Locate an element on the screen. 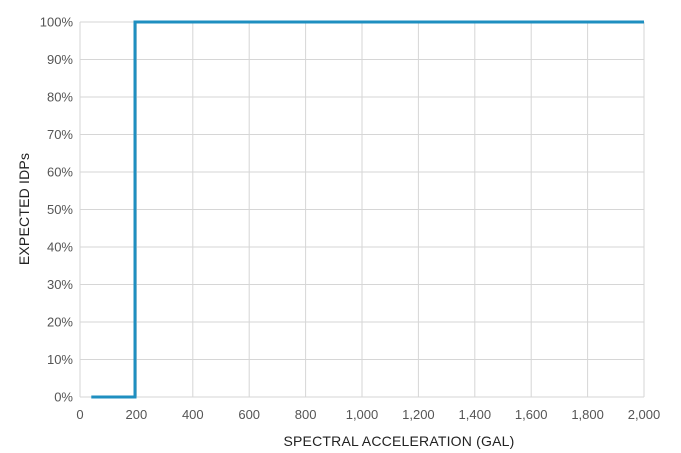  y-tick-label: 60% is located at coordinates (60, 172).